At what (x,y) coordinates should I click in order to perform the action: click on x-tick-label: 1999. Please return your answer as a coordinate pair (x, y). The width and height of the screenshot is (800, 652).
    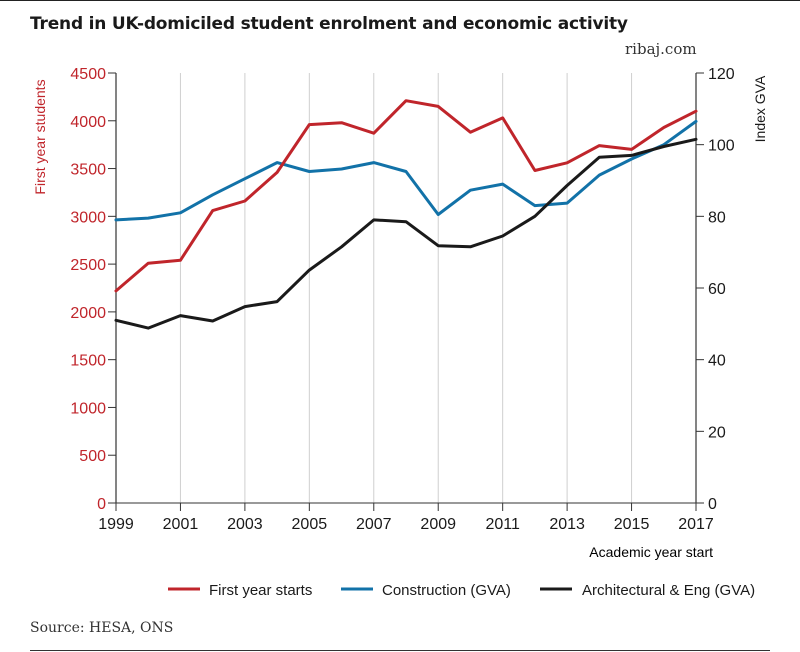
    Looking at the image, I should click on (116, 524).